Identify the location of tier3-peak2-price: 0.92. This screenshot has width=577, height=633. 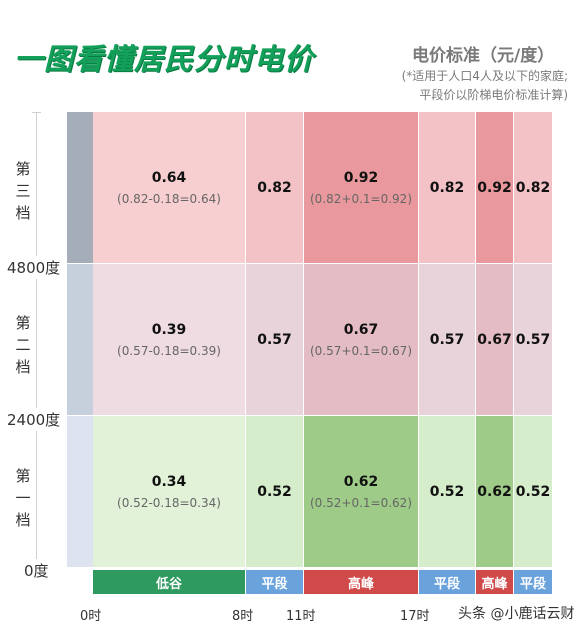
(494, 187).